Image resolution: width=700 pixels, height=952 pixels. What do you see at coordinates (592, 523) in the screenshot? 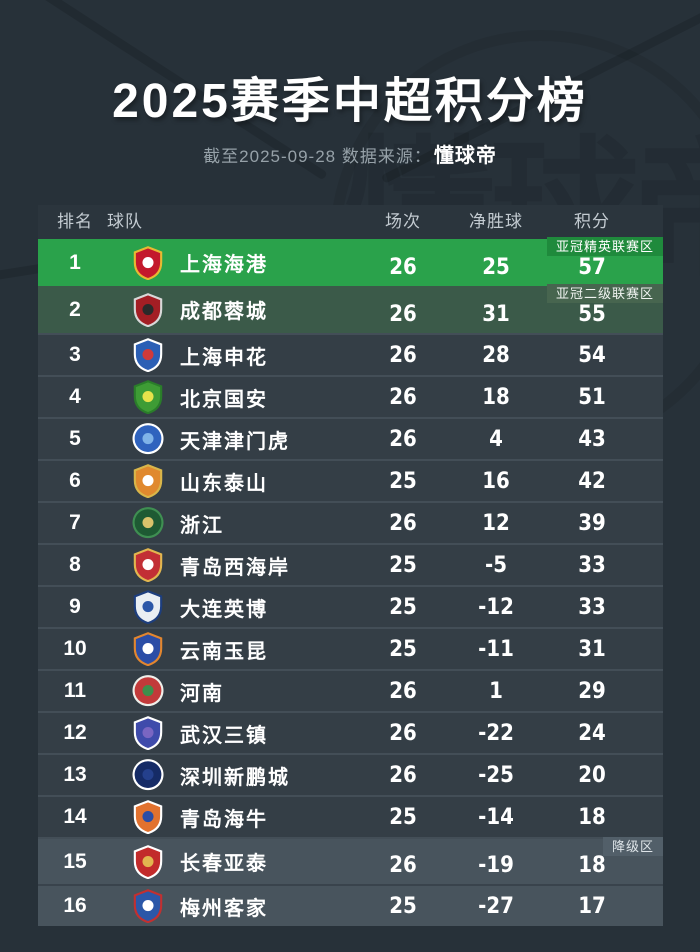
I see `points-cell: 39` at bounding box center [592, 523].